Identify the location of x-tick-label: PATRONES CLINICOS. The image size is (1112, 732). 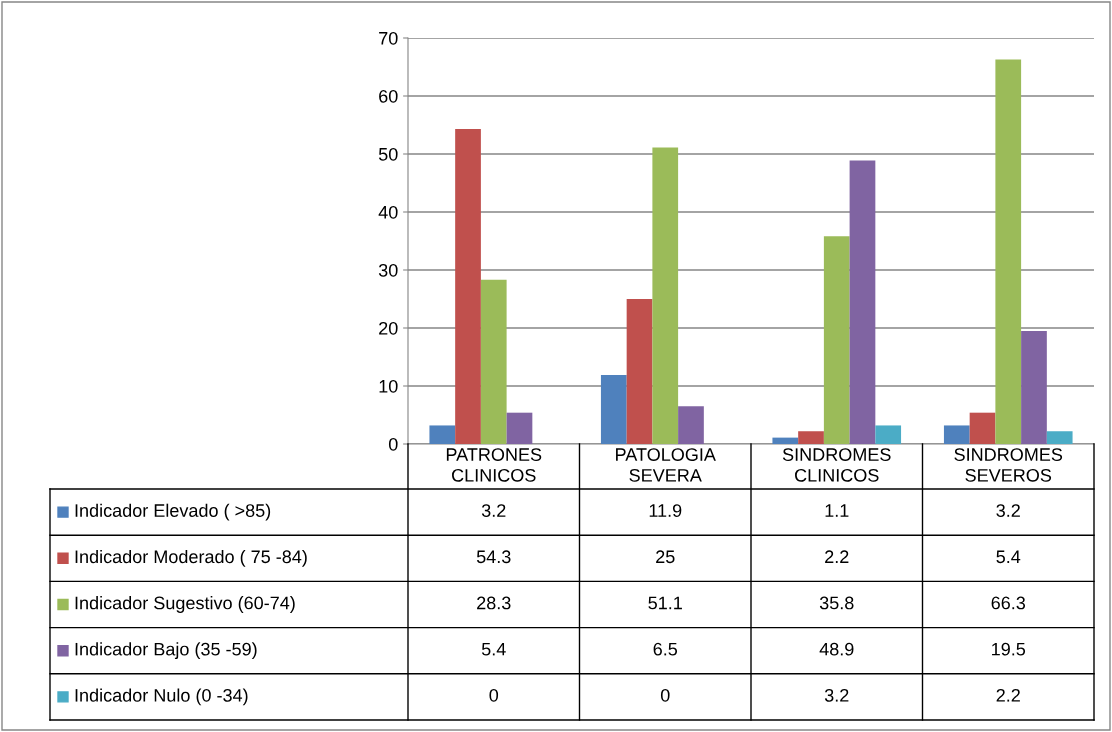
(494, 465).